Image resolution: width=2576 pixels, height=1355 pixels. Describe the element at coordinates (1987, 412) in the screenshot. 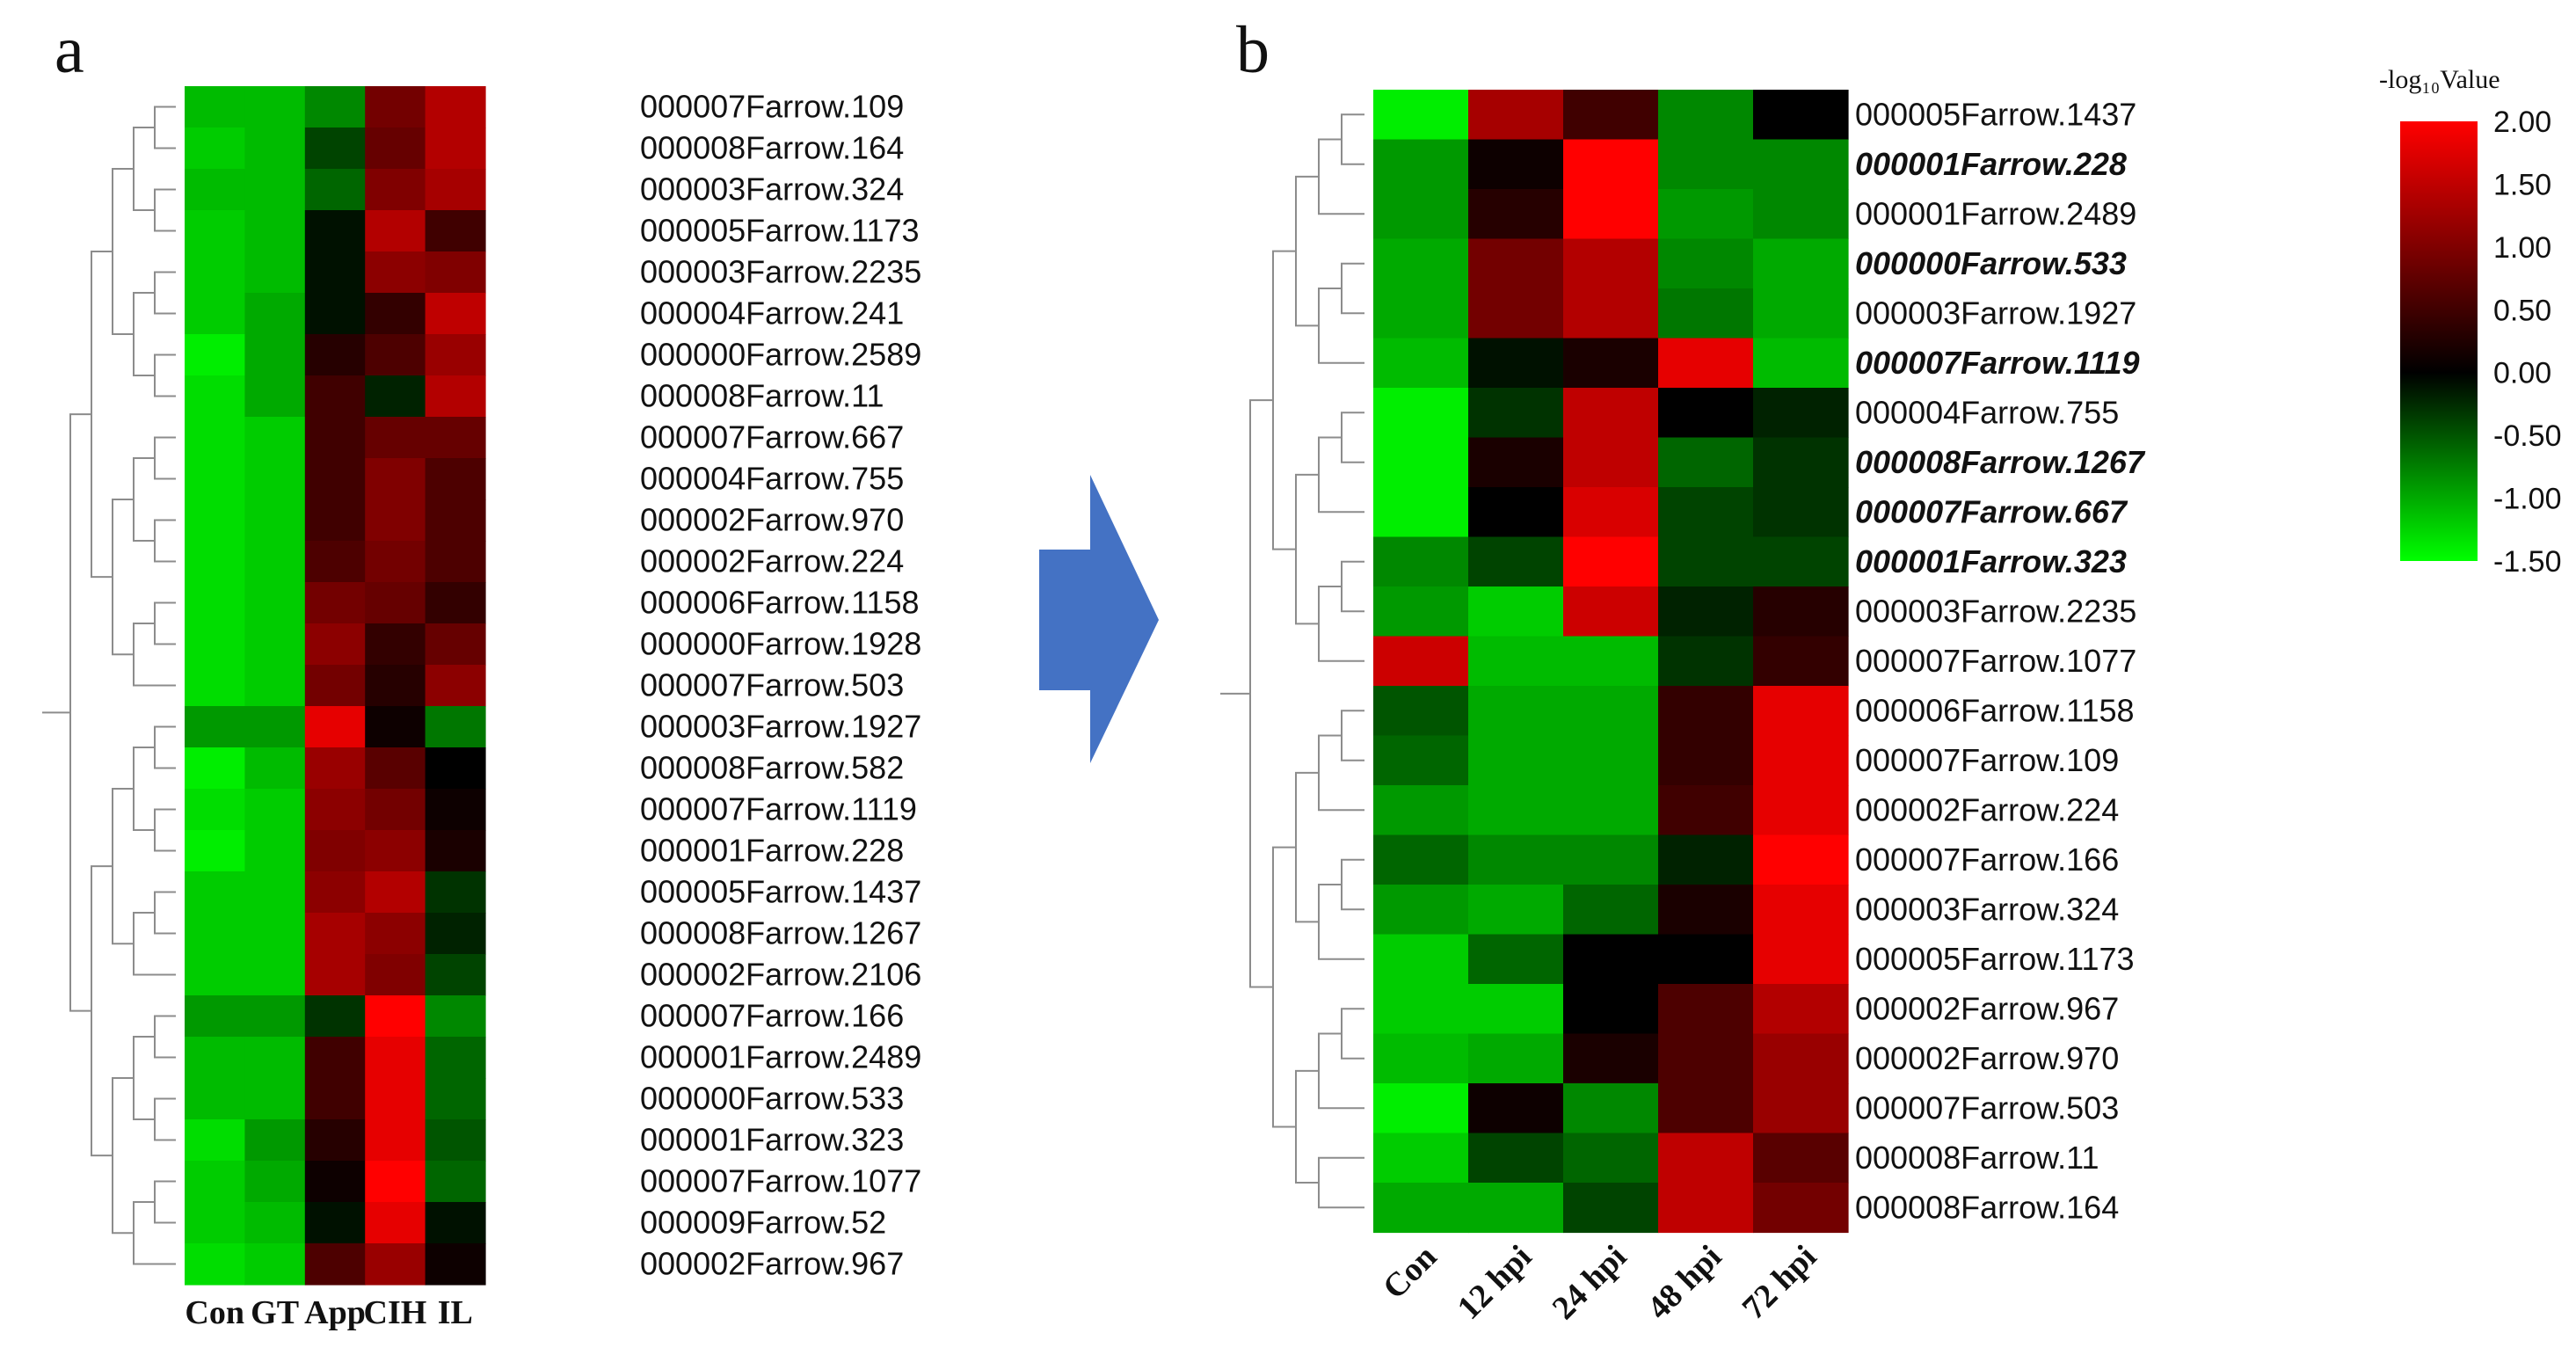

I see `row-label-b-6: 000004Farrow.755` at that location.